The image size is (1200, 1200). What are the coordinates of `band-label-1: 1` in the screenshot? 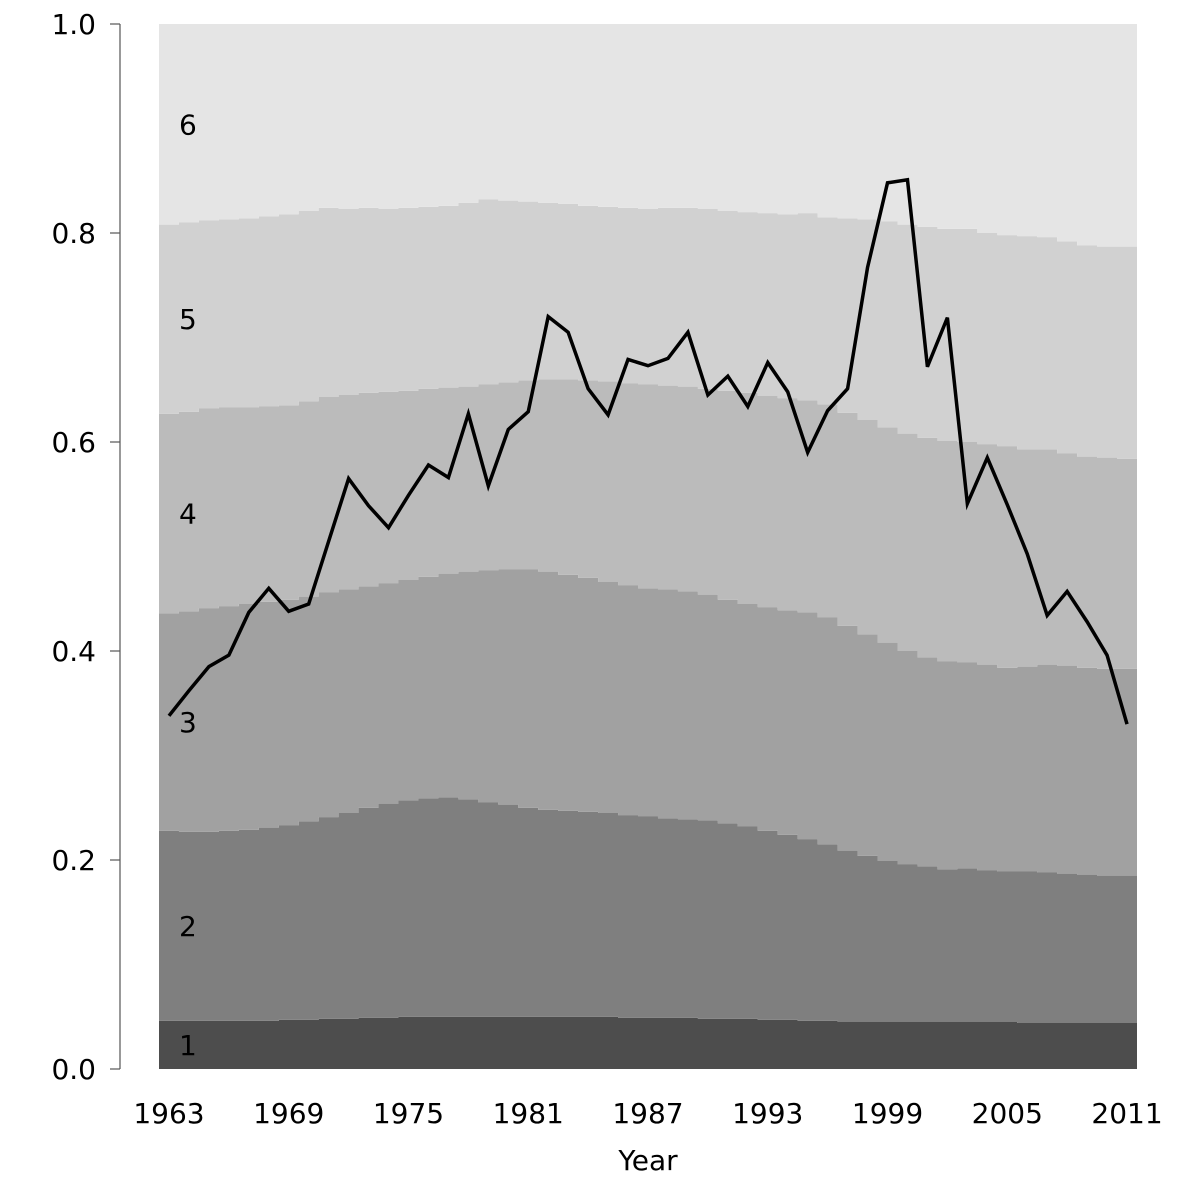 It's located at (188, 1045).